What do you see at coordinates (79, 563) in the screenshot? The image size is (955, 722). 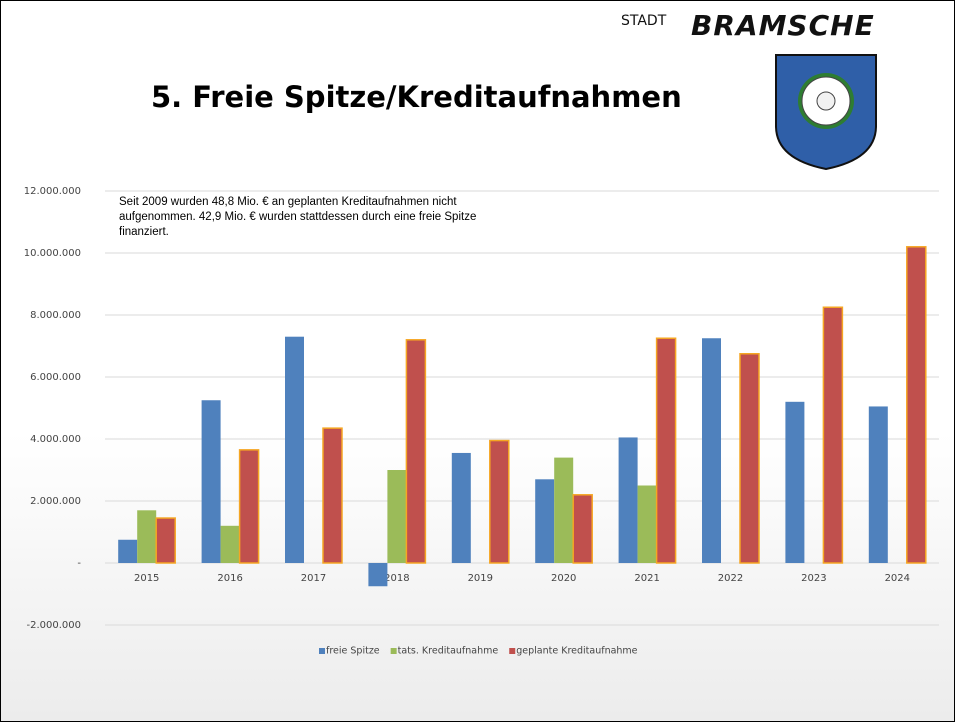 I see `y-tick-label: -` at bounding box center [79, 563].